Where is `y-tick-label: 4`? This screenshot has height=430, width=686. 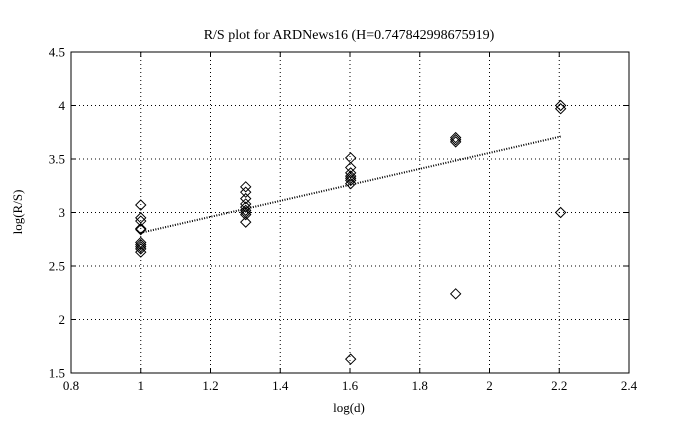 y-tick-label: 4 is located at coordinates (62, 105).